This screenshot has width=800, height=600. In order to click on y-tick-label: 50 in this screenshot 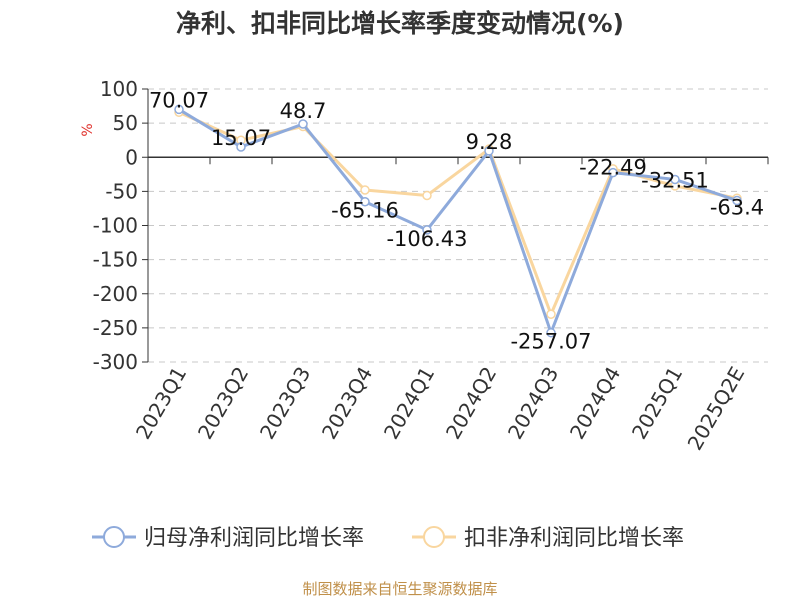, I will do `click(125, 123)`.